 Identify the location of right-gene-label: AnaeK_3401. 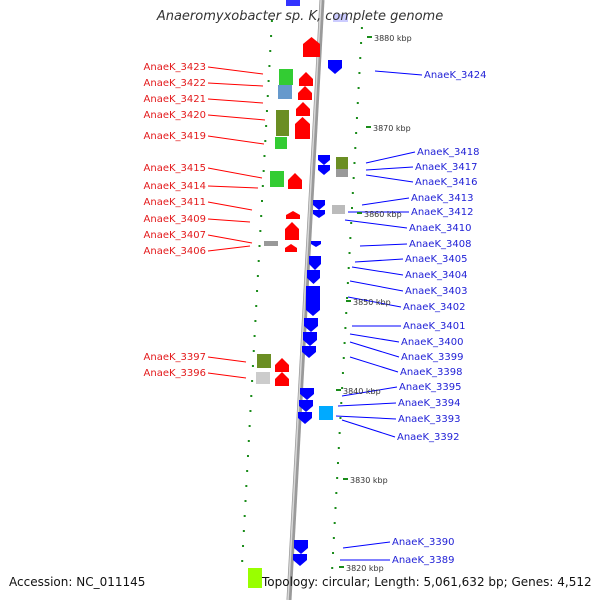
(434, 326).